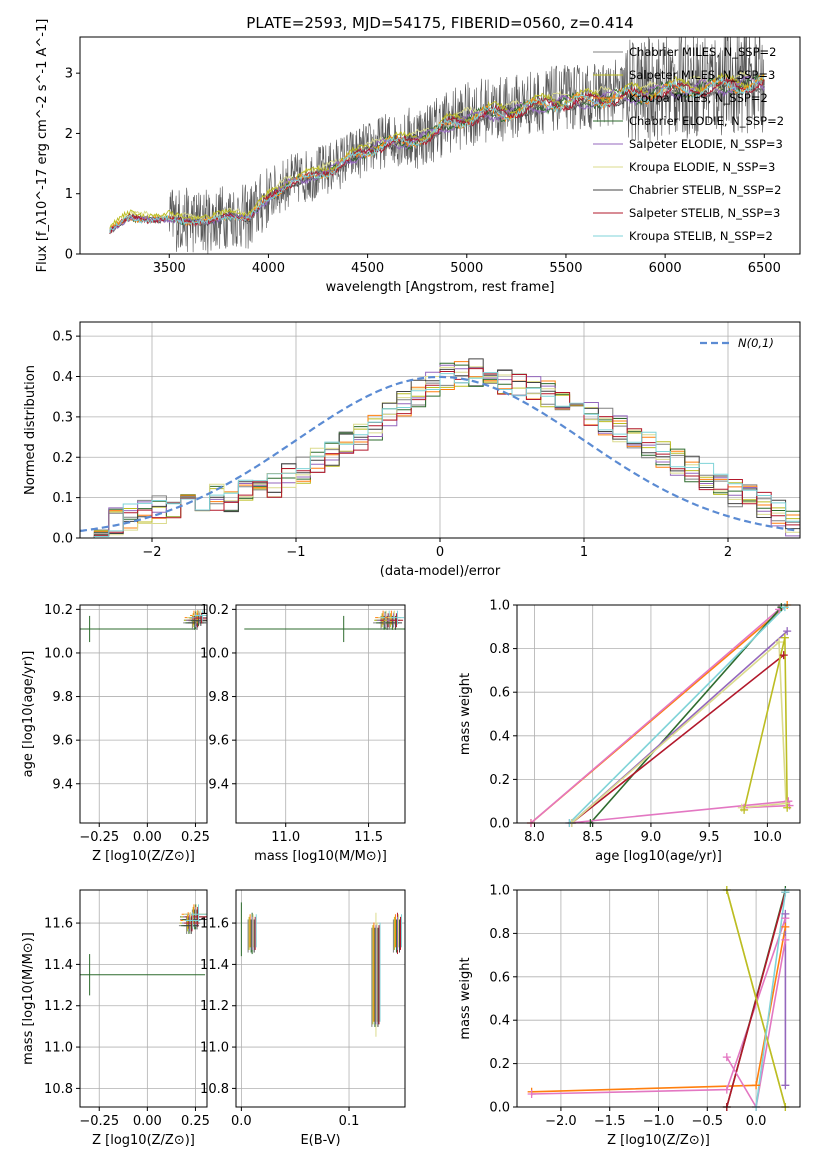 The width and height of the screenshot is (819, 1170). What do you see at coordinates (440, 571) in the screenshot?
I see `x-axis-label: (data-model)/error` at bounding box center [440, 571].